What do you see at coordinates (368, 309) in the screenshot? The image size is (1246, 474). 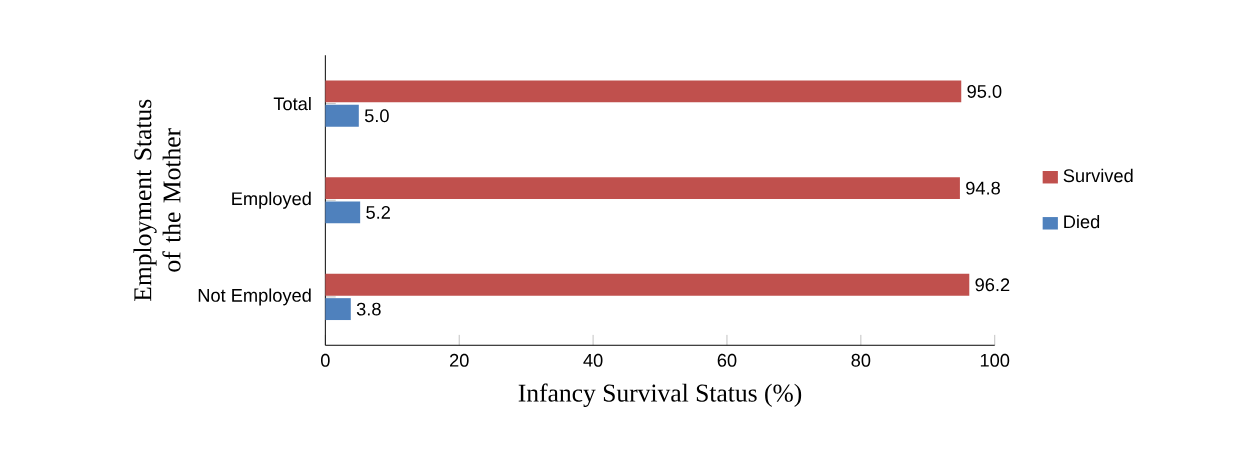 I see `data-label: 3.8` at bounding box center [368, 309].